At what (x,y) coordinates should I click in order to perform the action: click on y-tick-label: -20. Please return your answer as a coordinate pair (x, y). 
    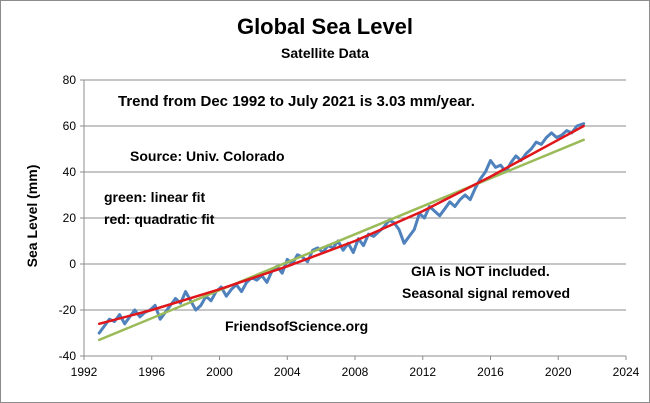
    Looking at the image, I should click on (68, 310).